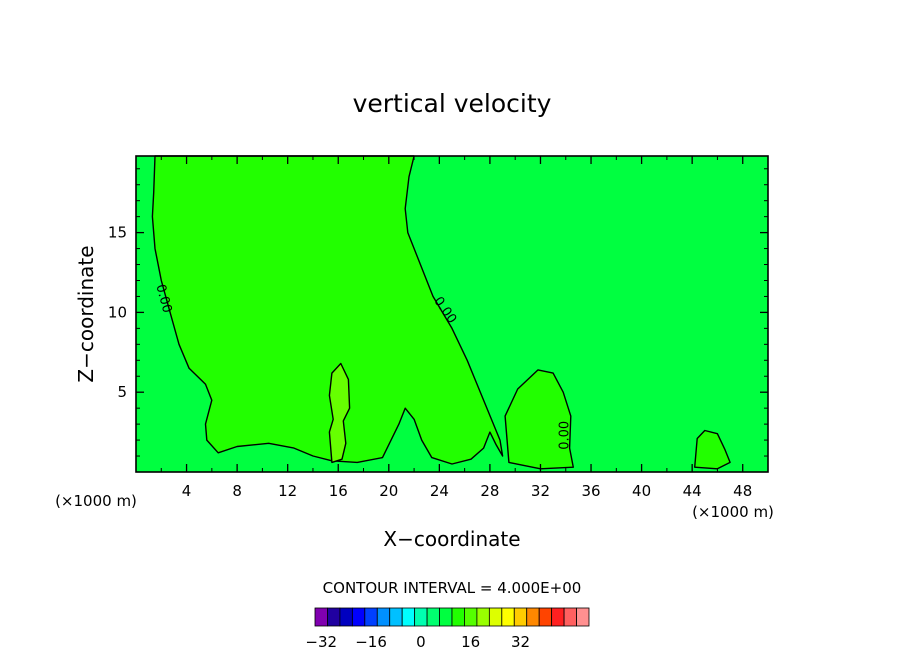 The image size is (904, 654). Describe the element at coordinates (86, 313) in the screenshot. I see `y-axis-label: Z−coordinate` at that location.